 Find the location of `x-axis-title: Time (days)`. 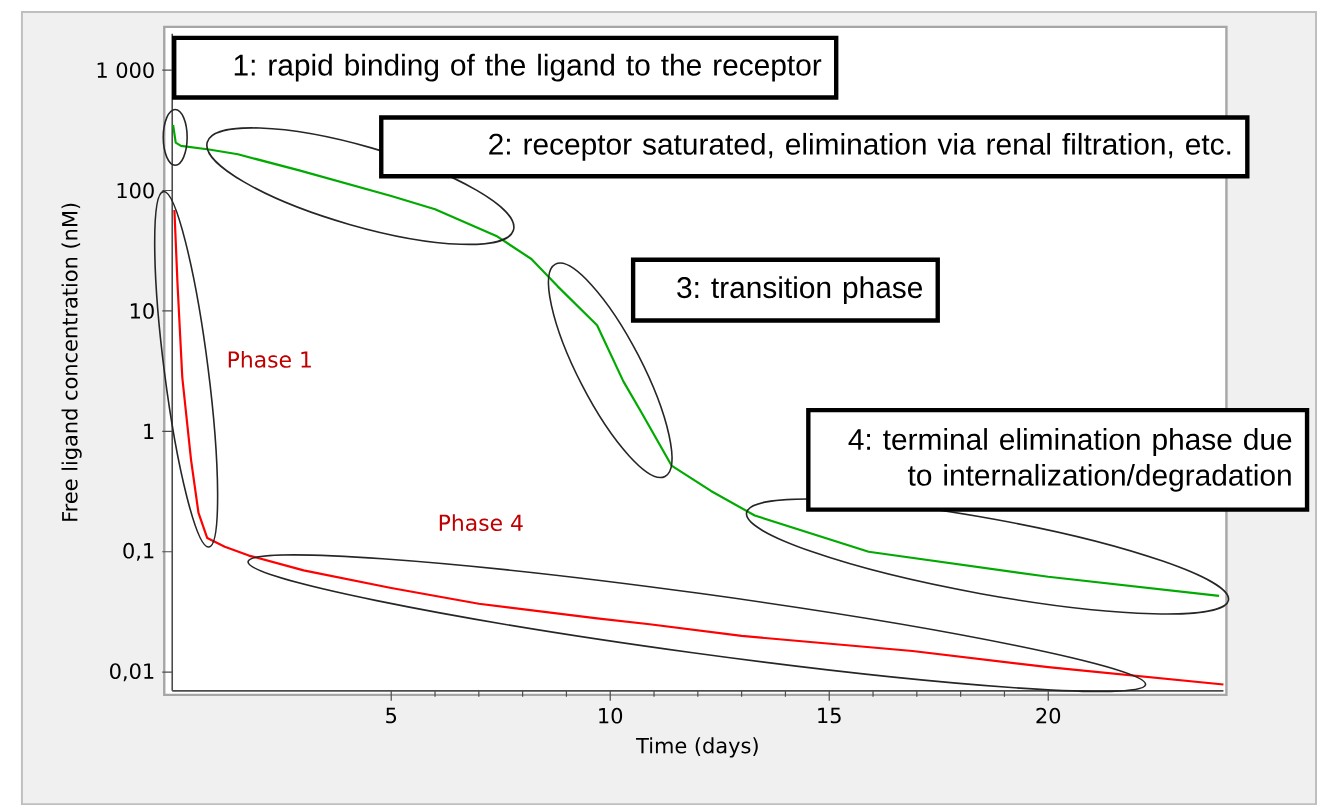

x-axis-title: Time (days) is located at coordinates (697, 747).